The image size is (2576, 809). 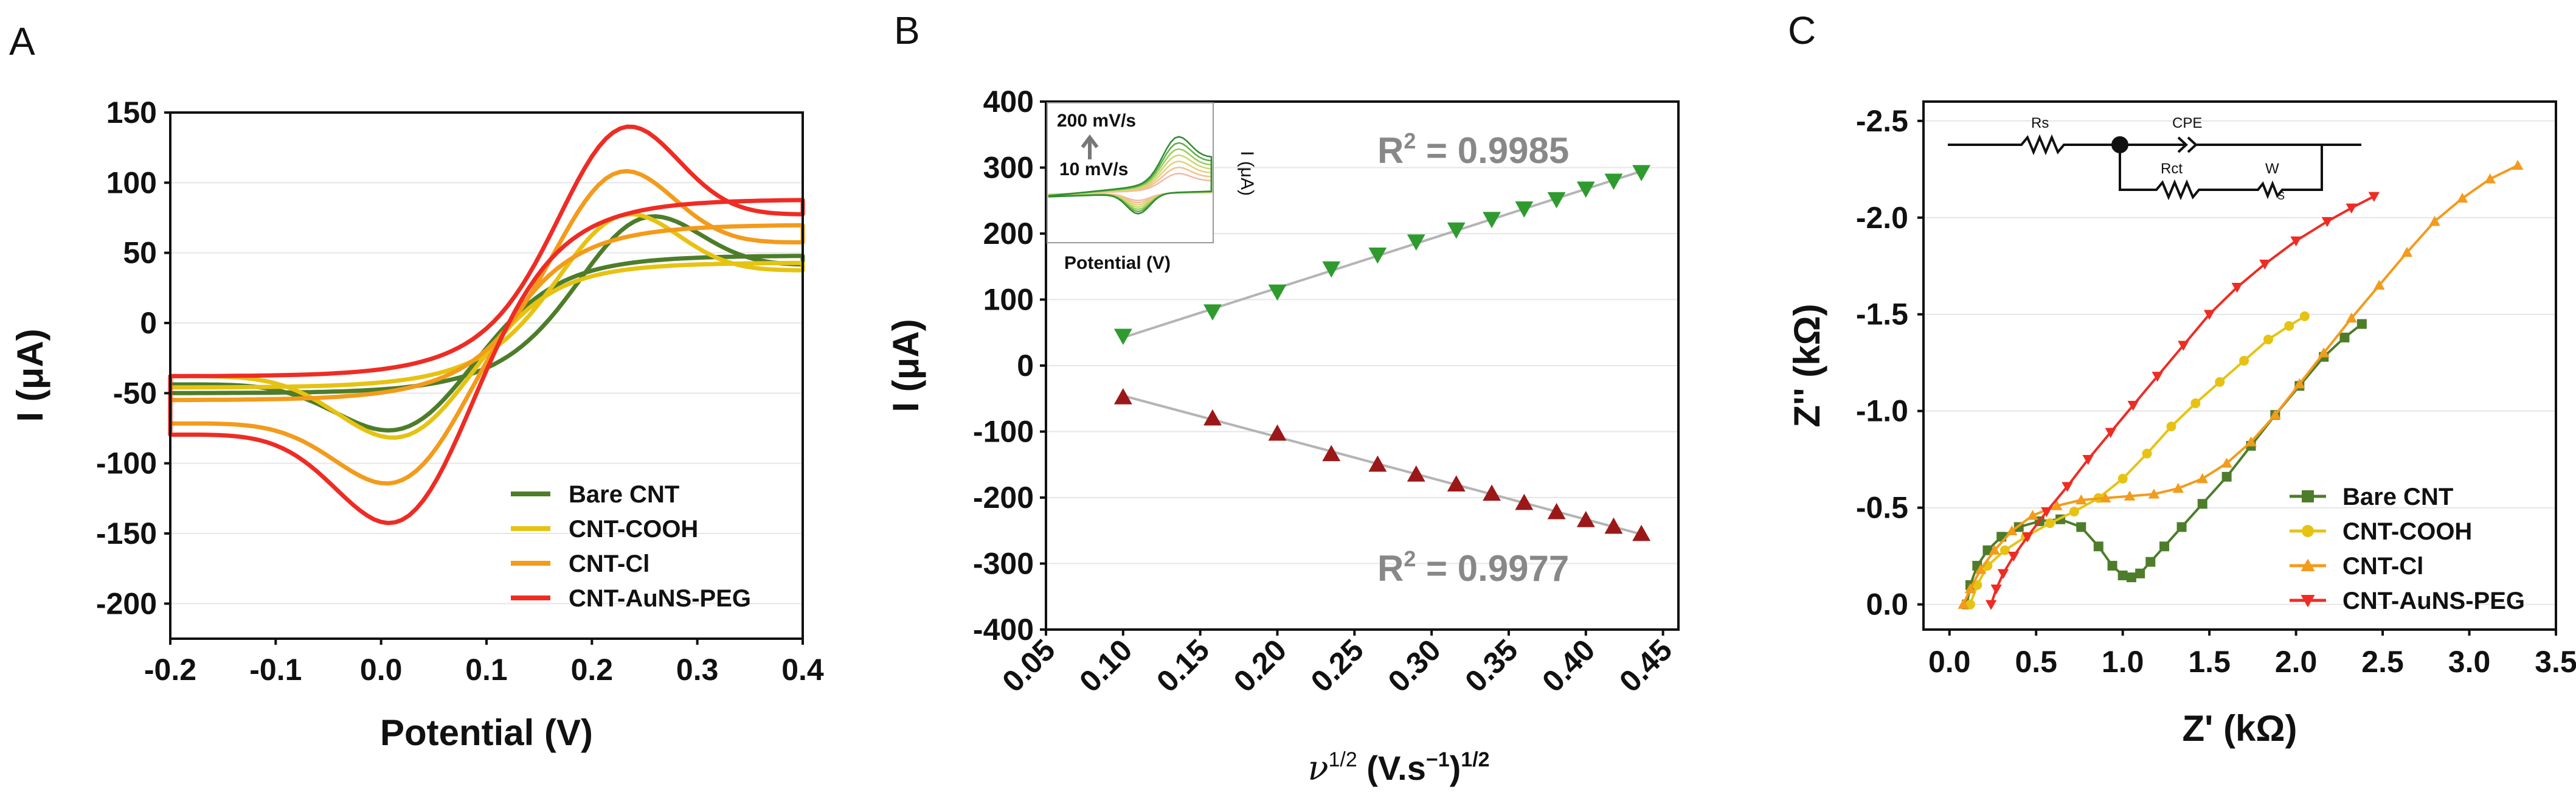 What do you see at coordinates (1882, 218) in the screenshot?
I see `nyquist-y-tick-label: -2.0` at bounding box center [1882, 218].